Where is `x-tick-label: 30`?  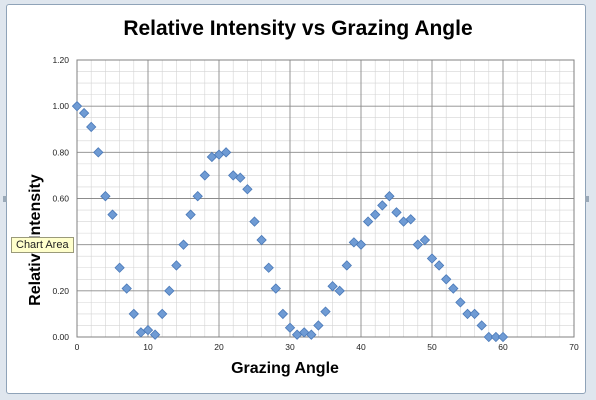
x-tick-label: 30 is located at coordinates (290, 347).